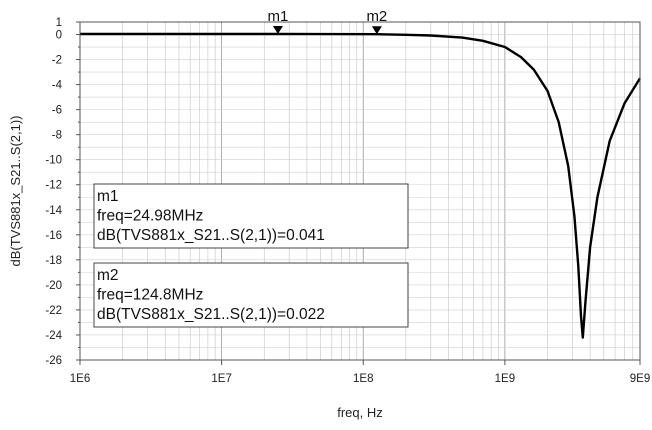  What do you see at coordinates (251, 295) in the screenshot?
I see `readout-m2-box` at bounding box center [251, 295].